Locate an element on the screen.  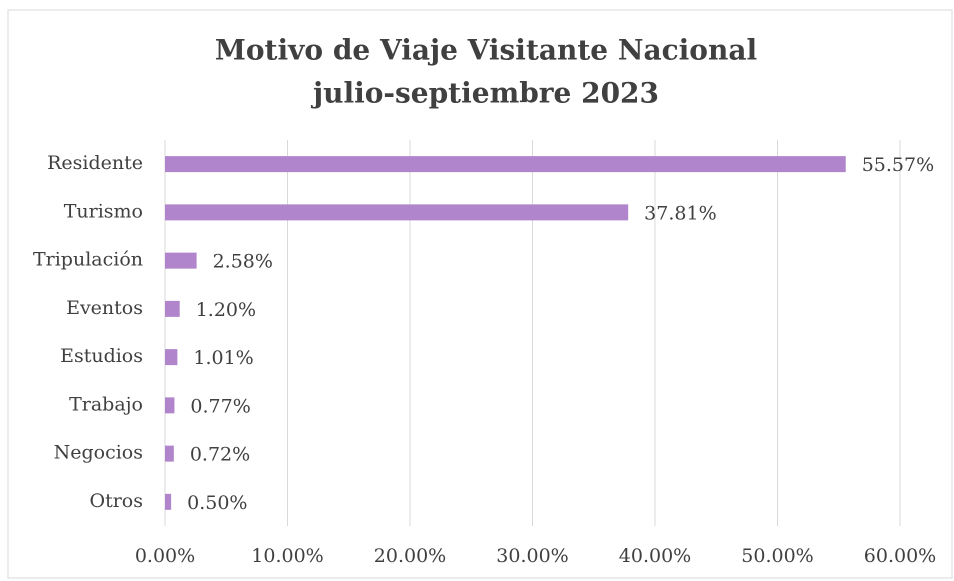
y-tick-label: Negocios is located at coordinates (98, 453).